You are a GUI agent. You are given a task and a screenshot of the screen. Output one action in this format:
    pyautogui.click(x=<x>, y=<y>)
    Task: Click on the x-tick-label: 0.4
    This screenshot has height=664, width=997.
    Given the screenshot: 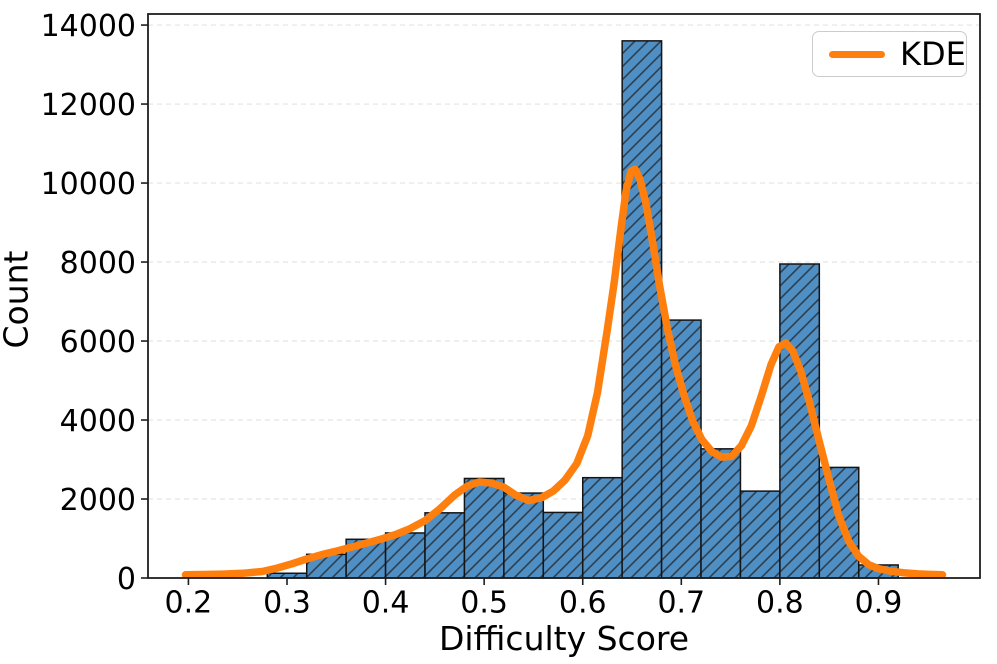 What is the action you would take?
    pyautogui.click(x=386, y=603)
    